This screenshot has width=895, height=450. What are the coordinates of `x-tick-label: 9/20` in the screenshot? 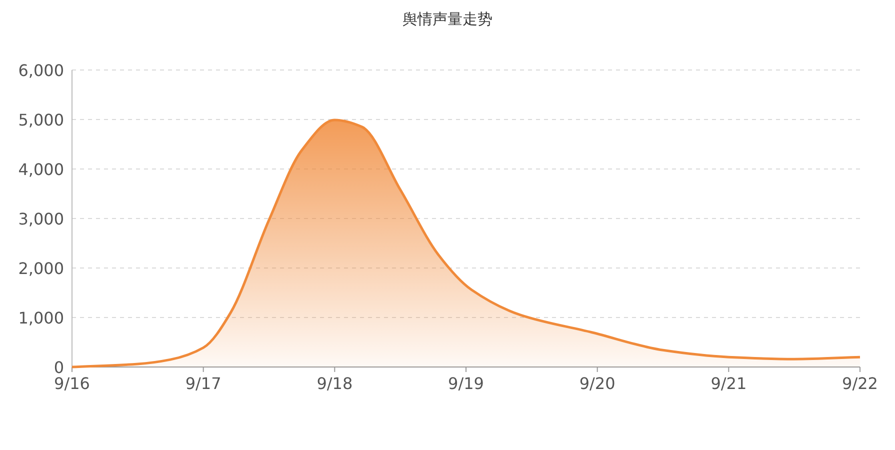 It's located at (597, 383).